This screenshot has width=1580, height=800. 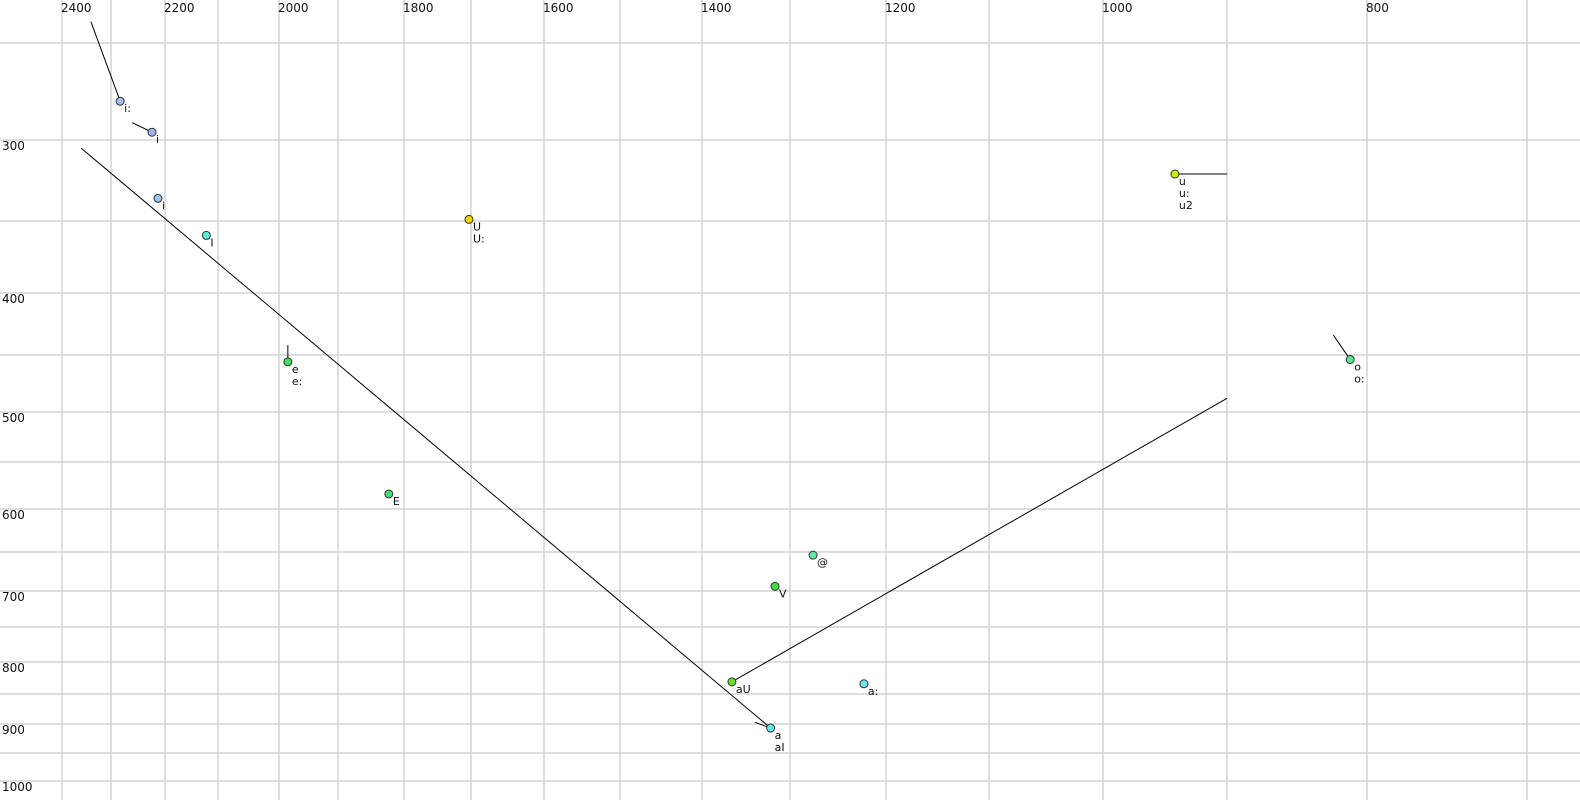 I want to click on vowel-point: ee:, so click(x=292, y=372).